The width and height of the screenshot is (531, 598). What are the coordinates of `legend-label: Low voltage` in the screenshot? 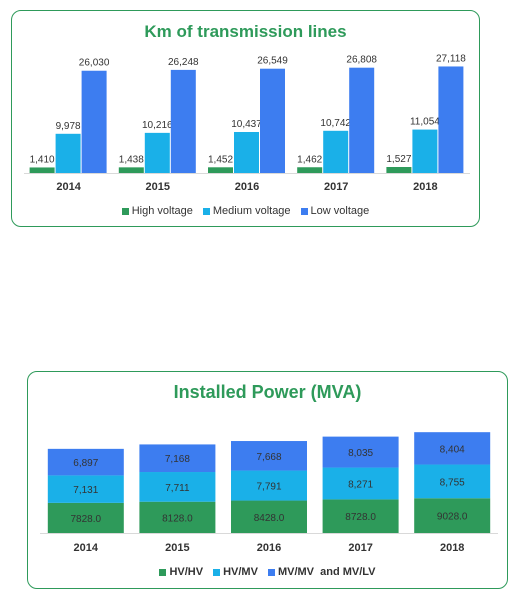 It's located at (340, 211).